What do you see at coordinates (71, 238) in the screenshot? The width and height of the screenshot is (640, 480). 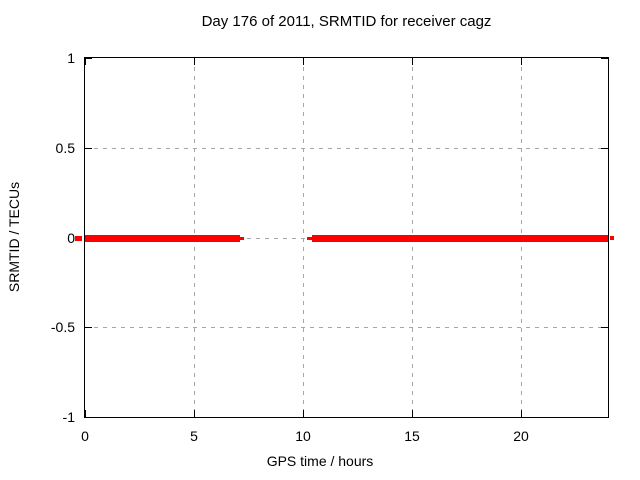 I see `y-tick-label: 0` at bounding box center [71, 238].